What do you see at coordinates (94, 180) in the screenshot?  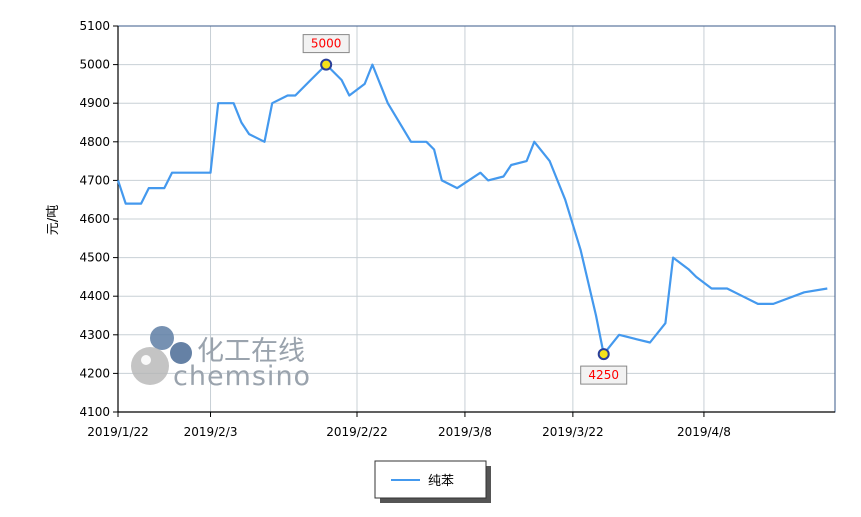 I see `y-tick-label: 4700` at bounding box center [94, 180].